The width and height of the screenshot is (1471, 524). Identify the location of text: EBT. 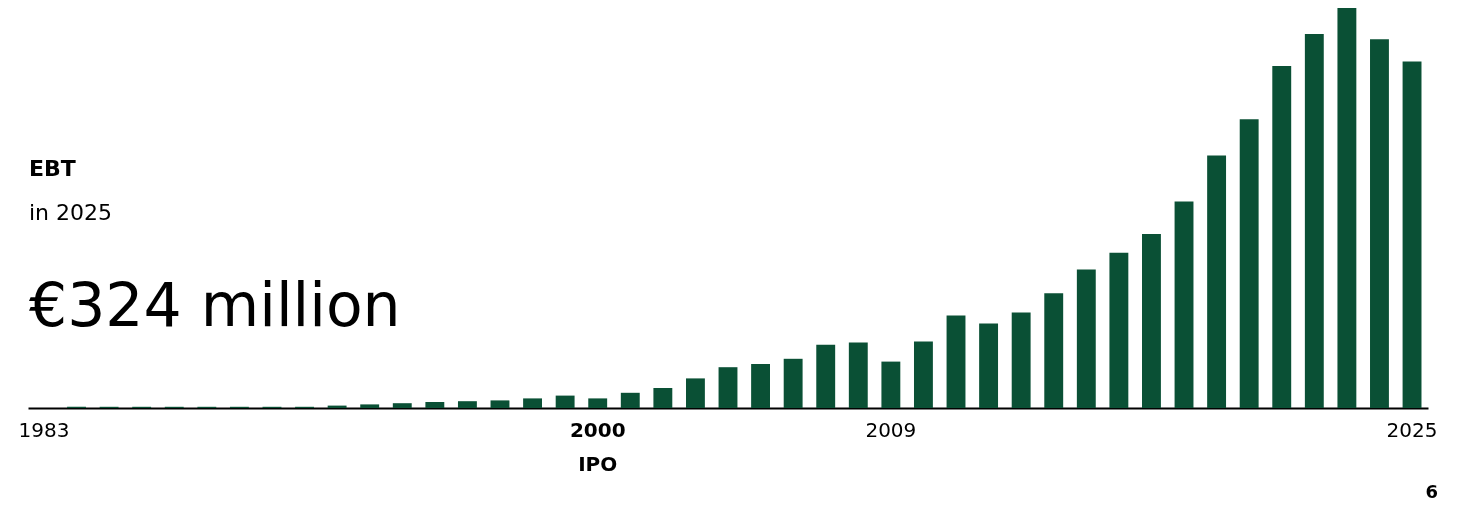
(52, 168).